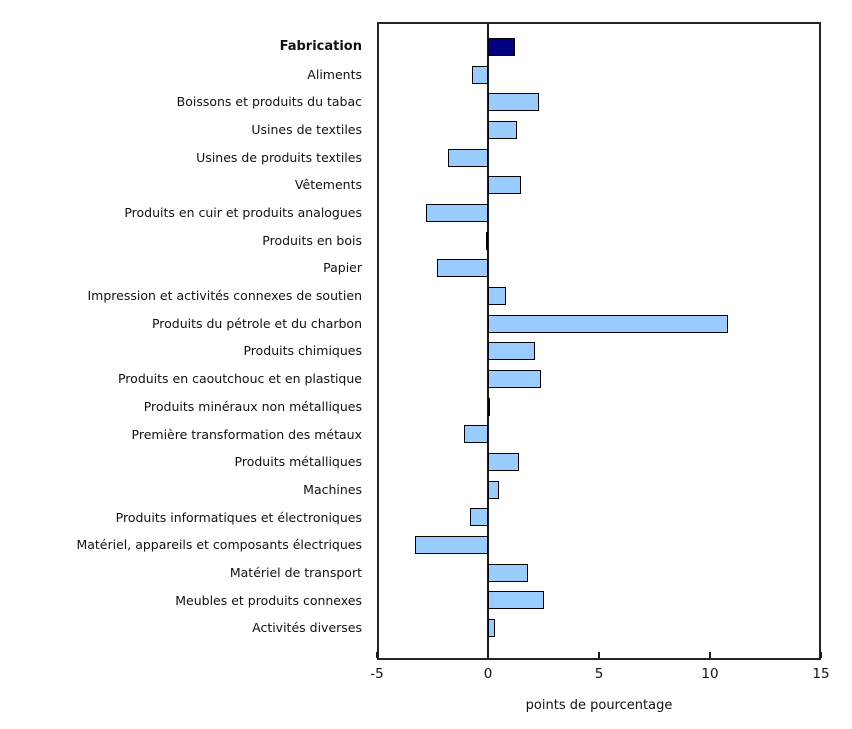 This screenshot has width=852, height=729. Describe the element at coordinates (268, 600) in the screenshot. I see `category-label: Meubles et produits connexes` at that location.